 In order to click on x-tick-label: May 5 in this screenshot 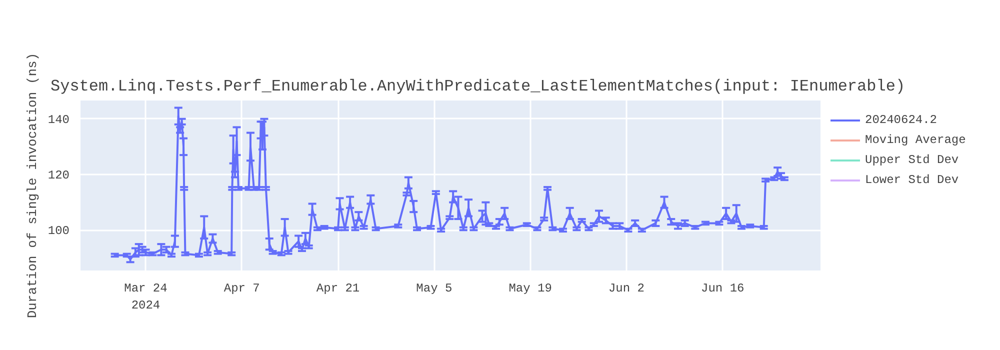, I will do `click(434, 289)`.